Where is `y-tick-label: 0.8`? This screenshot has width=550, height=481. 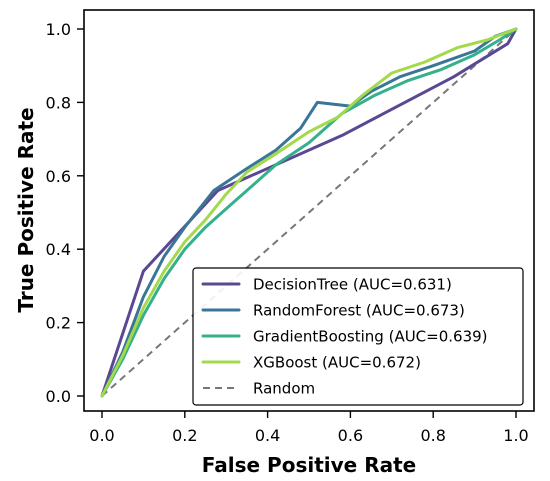
y-tick-label: 0.8 is located at coordinates (58, 102).